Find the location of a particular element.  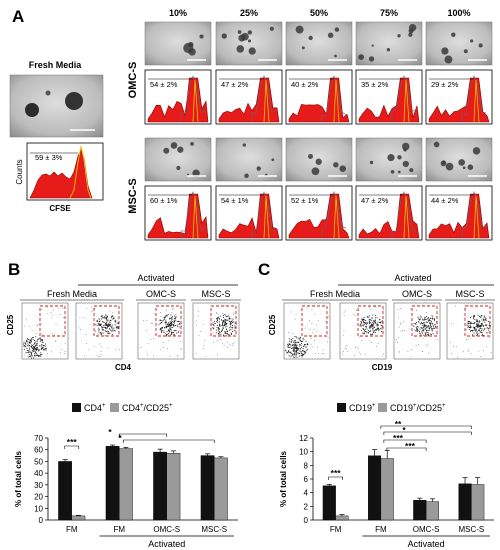

proliferation-value: 40 ± 2% is located at coordinates (305, 84).